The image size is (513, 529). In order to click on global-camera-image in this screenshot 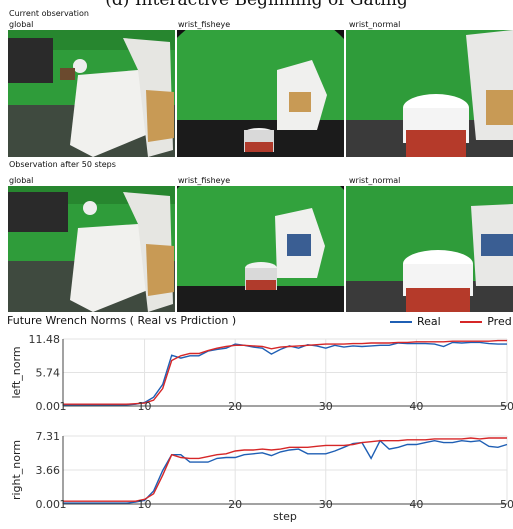, I will do `click(91, 93)`.